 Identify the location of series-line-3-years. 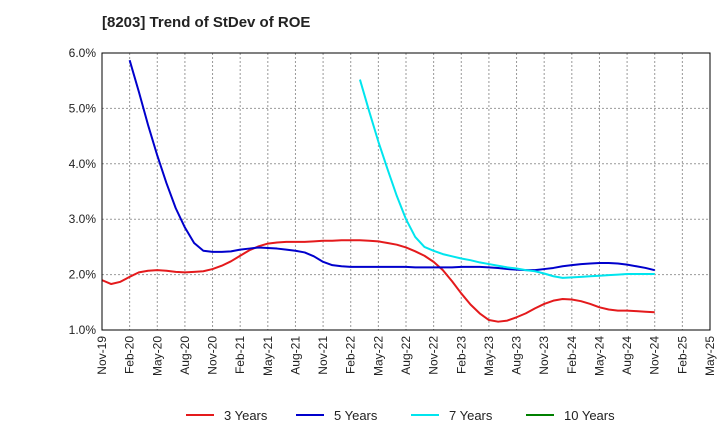
(378, 281).